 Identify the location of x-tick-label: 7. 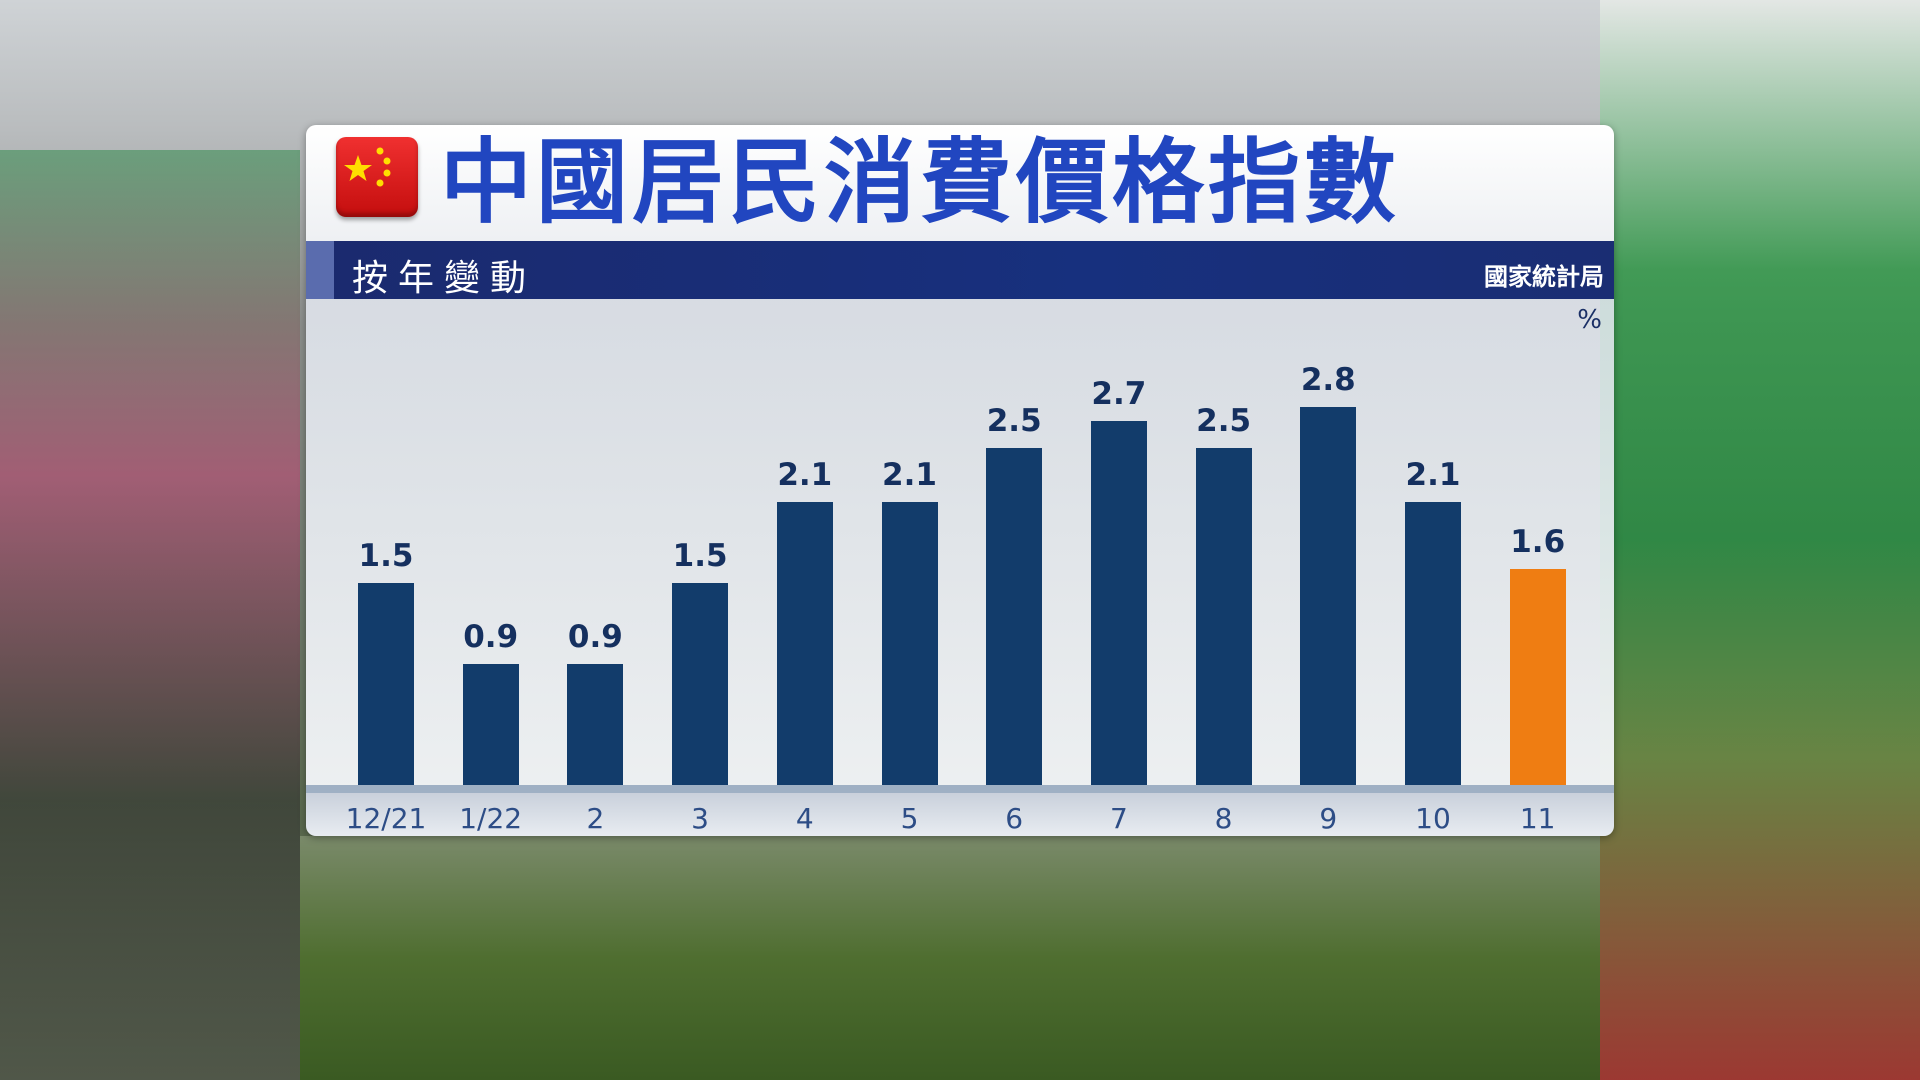
(1118, 818).